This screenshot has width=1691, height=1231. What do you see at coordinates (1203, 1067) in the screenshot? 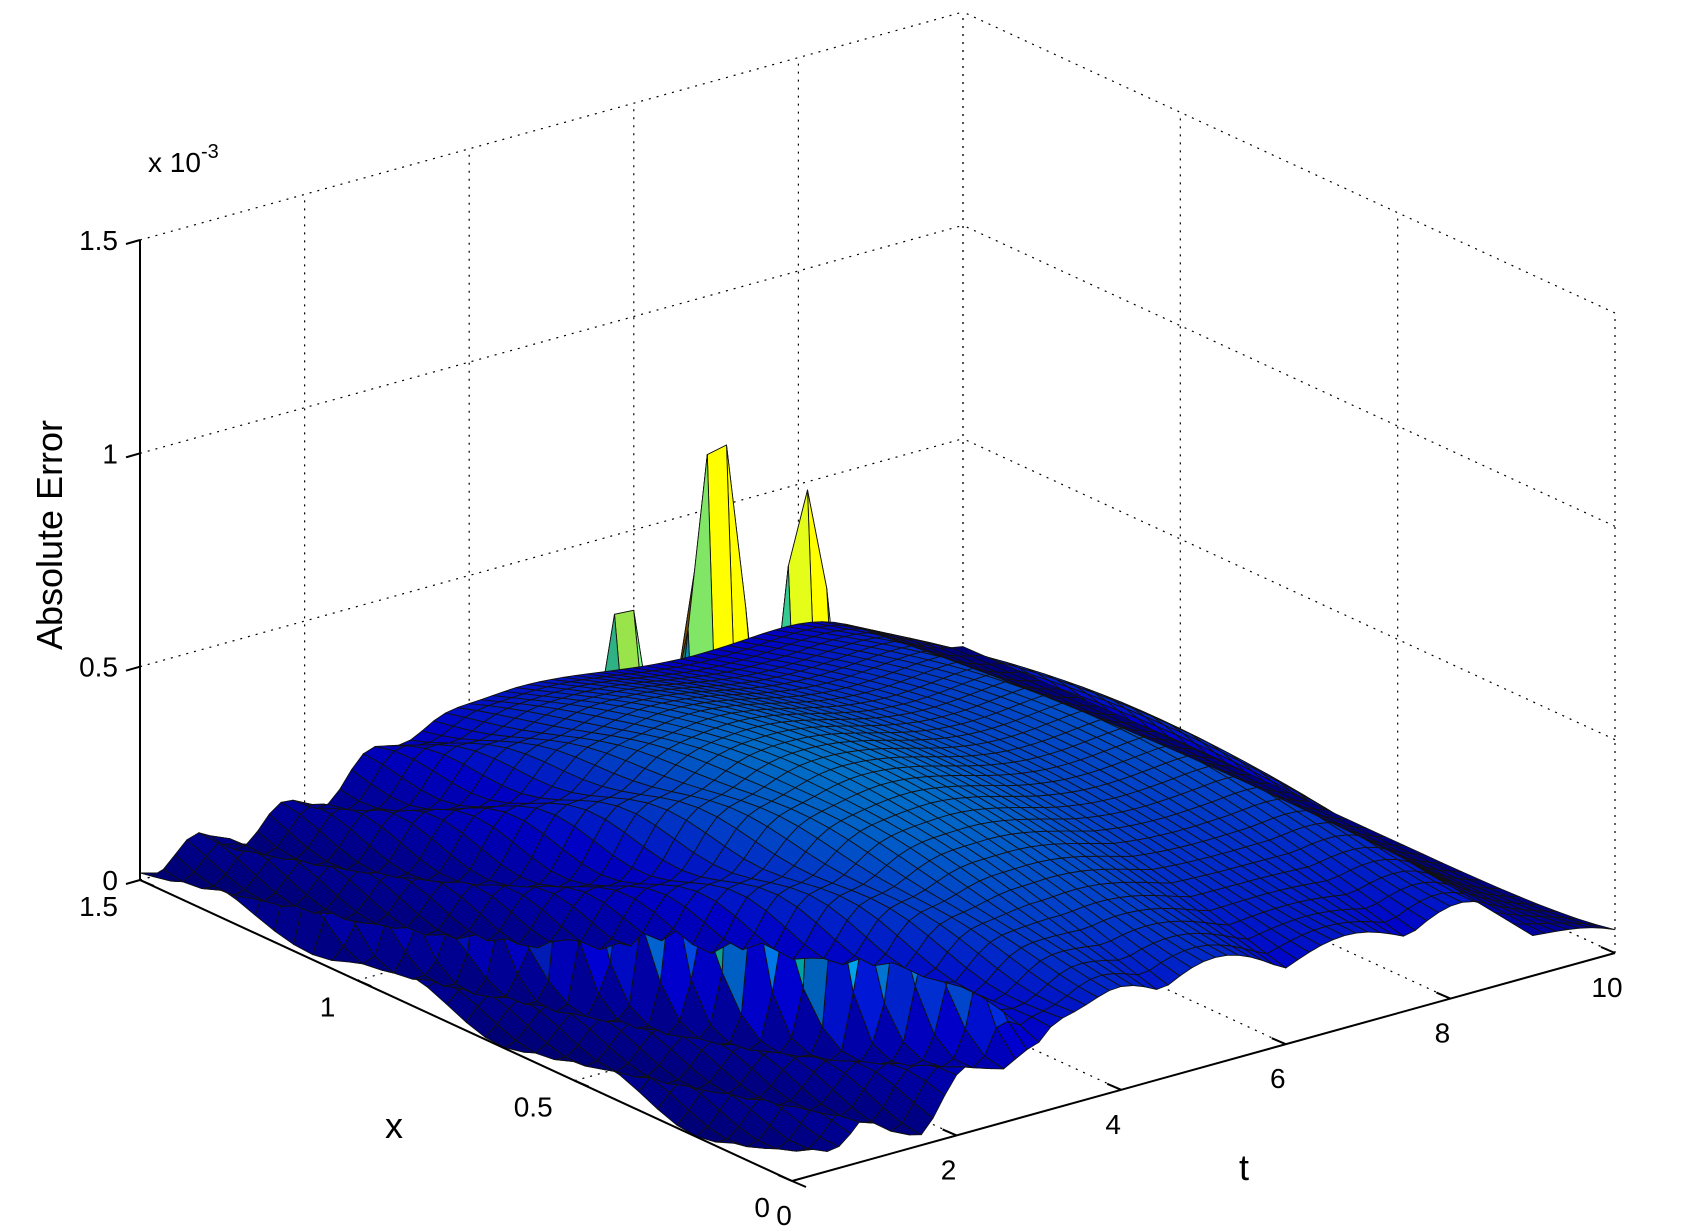
I see `t-axis-line` at bounding box center [1203, 1067].